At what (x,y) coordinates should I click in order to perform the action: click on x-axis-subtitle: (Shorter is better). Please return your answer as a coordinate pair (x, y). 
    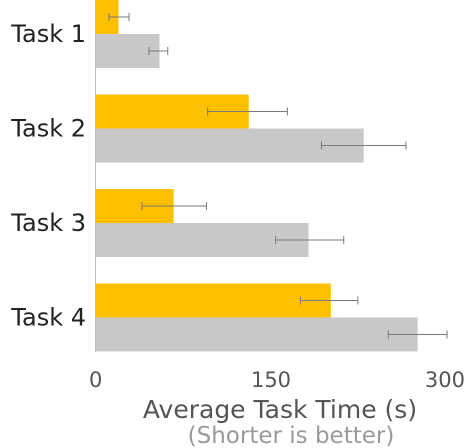
    Looking at the image, I should click on (291, 435).